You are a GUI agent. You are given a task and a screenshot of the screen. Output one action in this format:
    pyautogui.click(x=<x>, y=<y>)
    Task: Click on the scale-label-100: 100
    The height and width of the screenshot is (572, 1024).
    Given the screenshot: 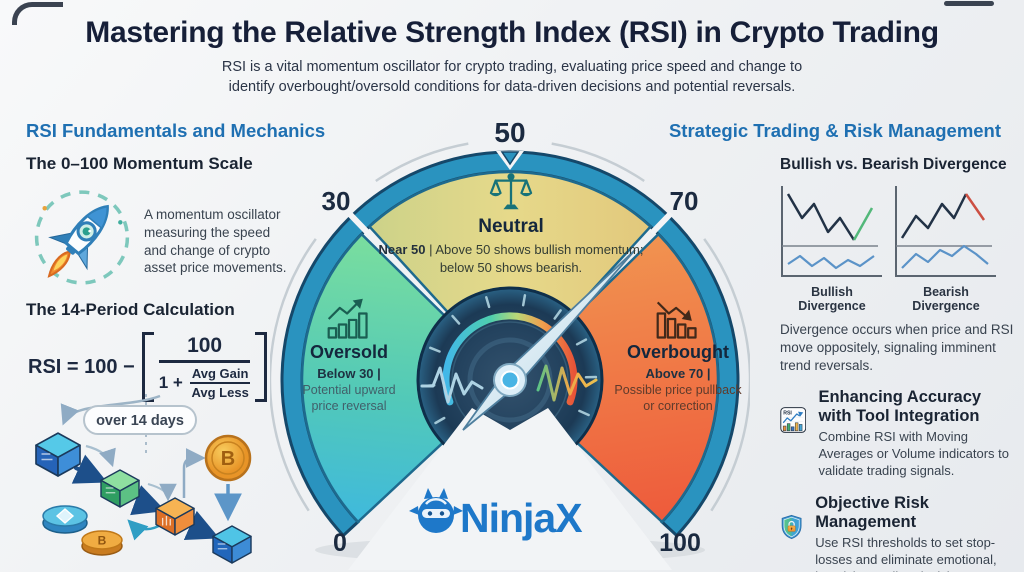 What is the action you would take?
    pyautogui.click(x=680, y=543)
    